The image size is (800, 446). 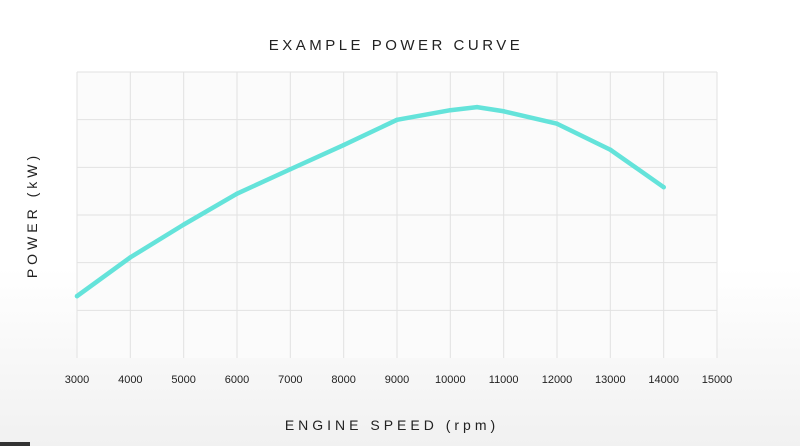 What do you see at coordinates (450, 380) in the screenshot?
I see `x-tick-label-7: 10000` at bounding box center [450, 380].